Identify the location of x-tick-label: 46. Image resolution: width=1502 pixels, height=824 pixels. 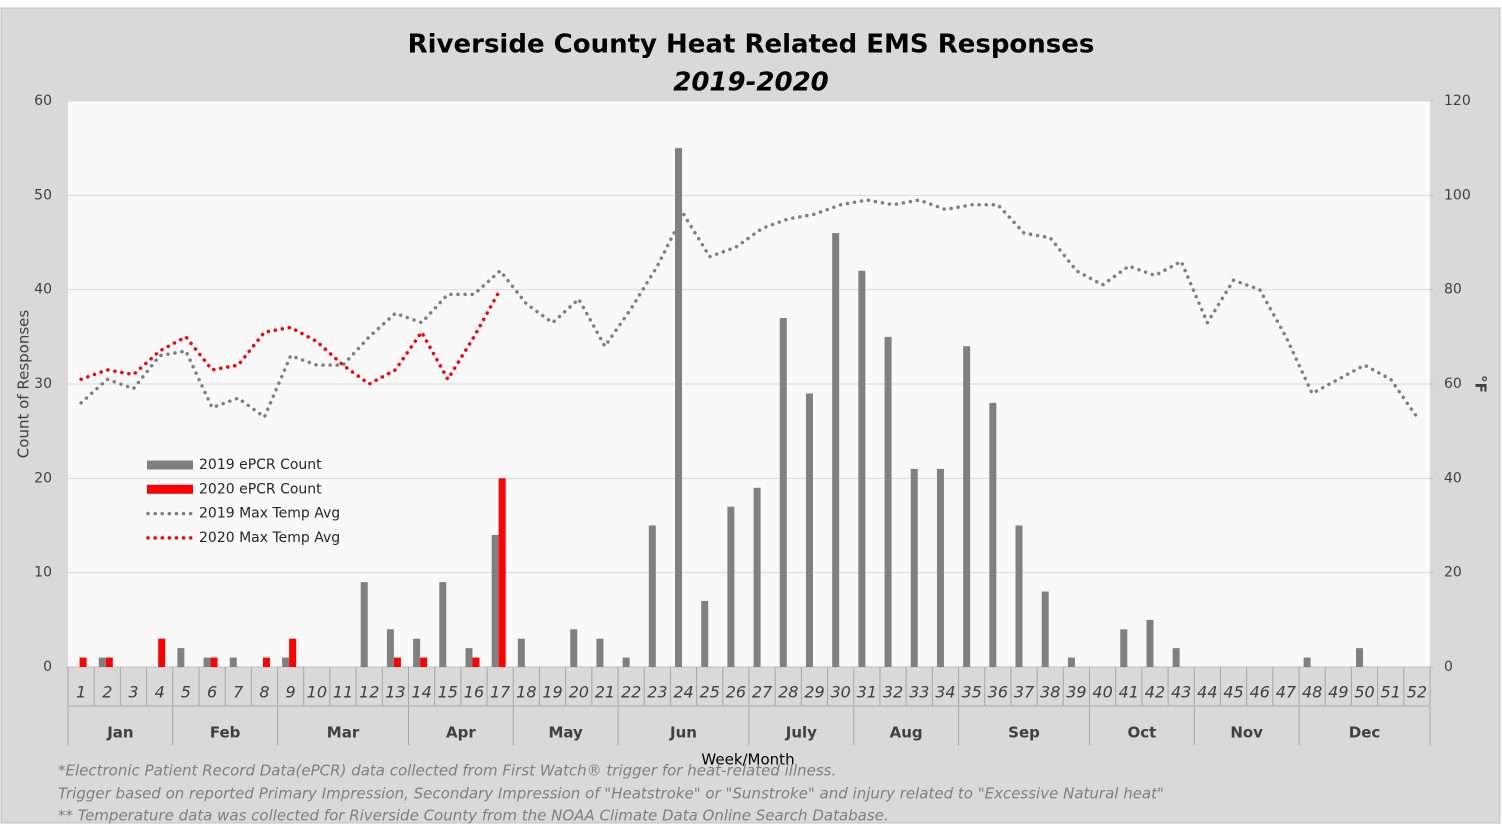
(1260, 692).